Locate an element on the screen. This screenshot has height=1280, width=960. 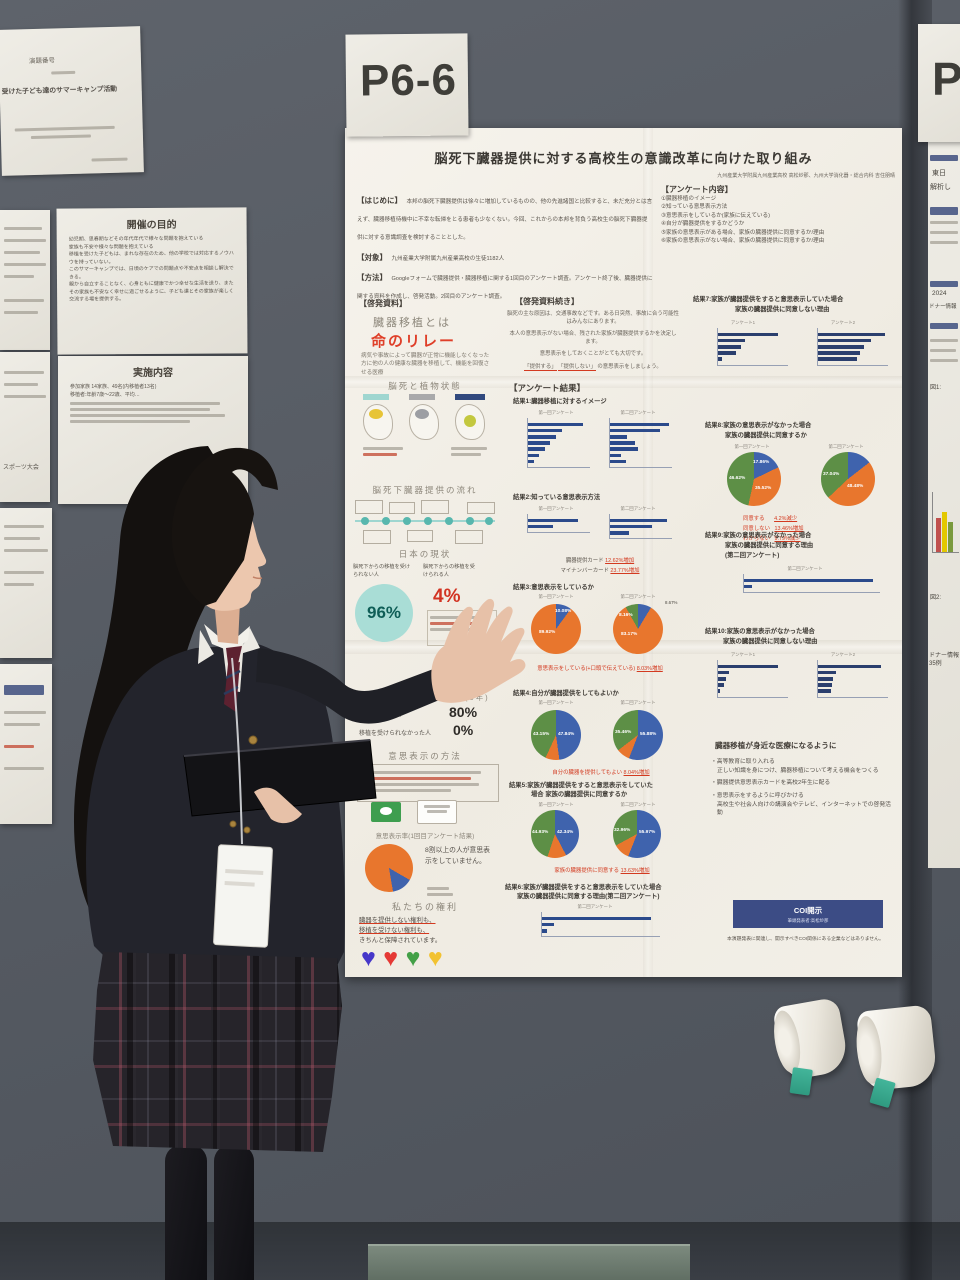
result4-pie1: 47.84% 43.15% is located at coordinates (556, 735).